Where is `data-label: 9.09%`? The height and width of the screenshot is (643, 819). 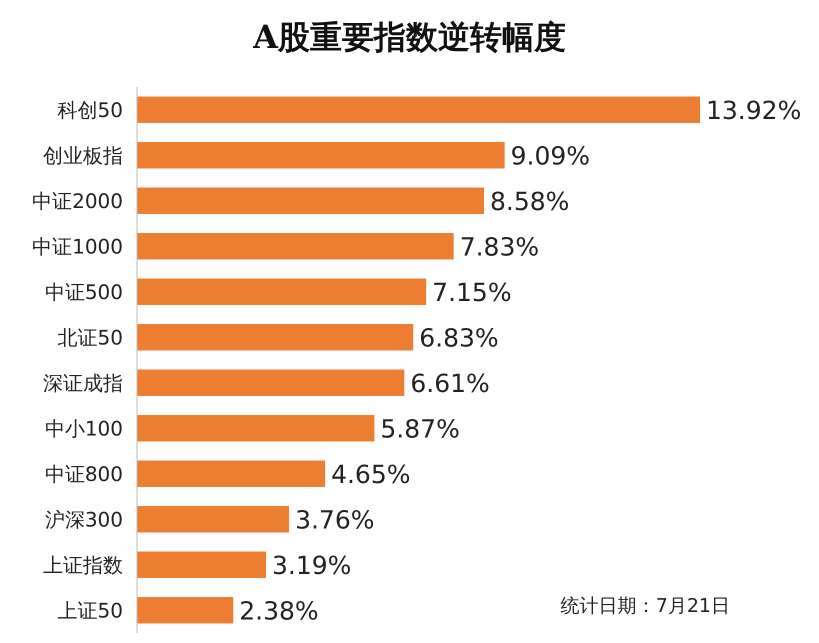 data-label: 9.09% is located at coordinates (550, 155).